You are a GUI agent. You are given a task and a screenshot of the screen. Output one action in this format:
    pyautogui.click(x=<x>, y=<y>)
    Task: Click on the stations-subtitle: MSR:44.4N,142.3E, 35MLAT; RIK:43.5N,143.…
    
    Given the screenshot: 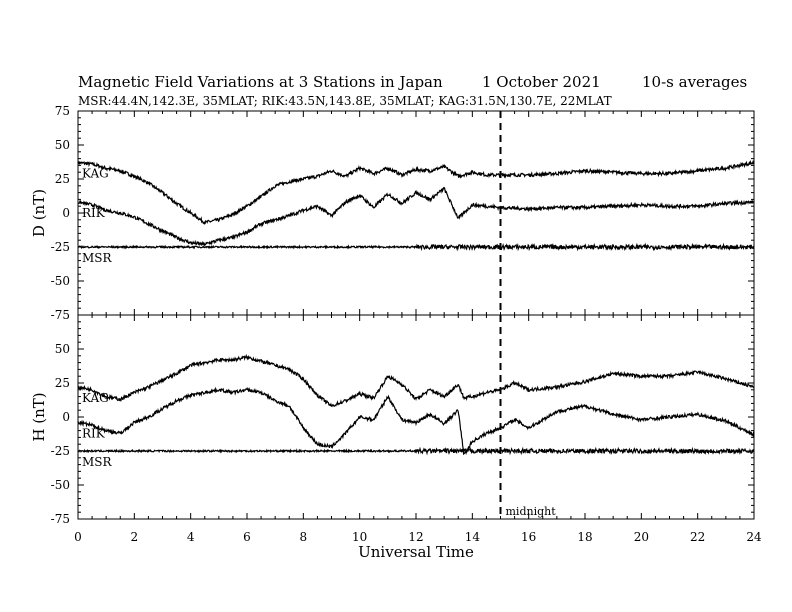 What is the action you would take?
    pyautogui.click(x=345, y=101)
    